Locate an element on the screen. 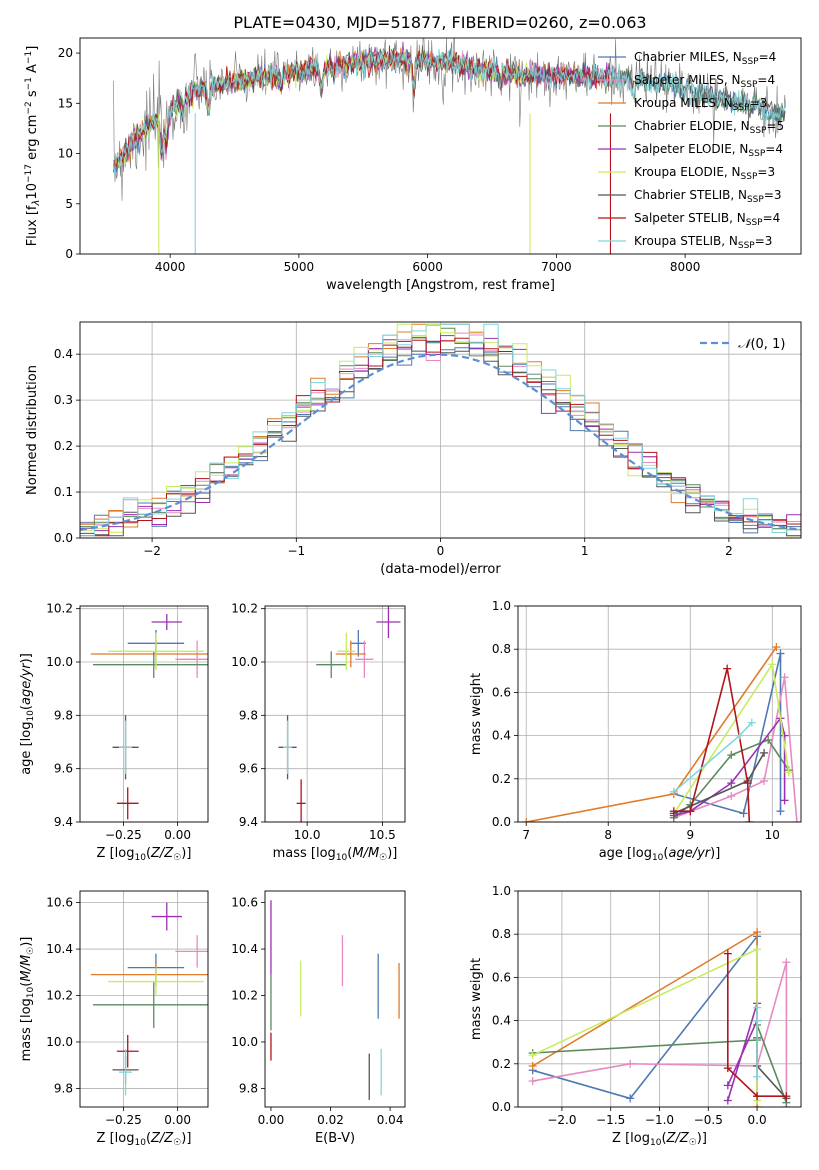  y-axis-label-part: Flux [f is located at coordinates (32, 225).